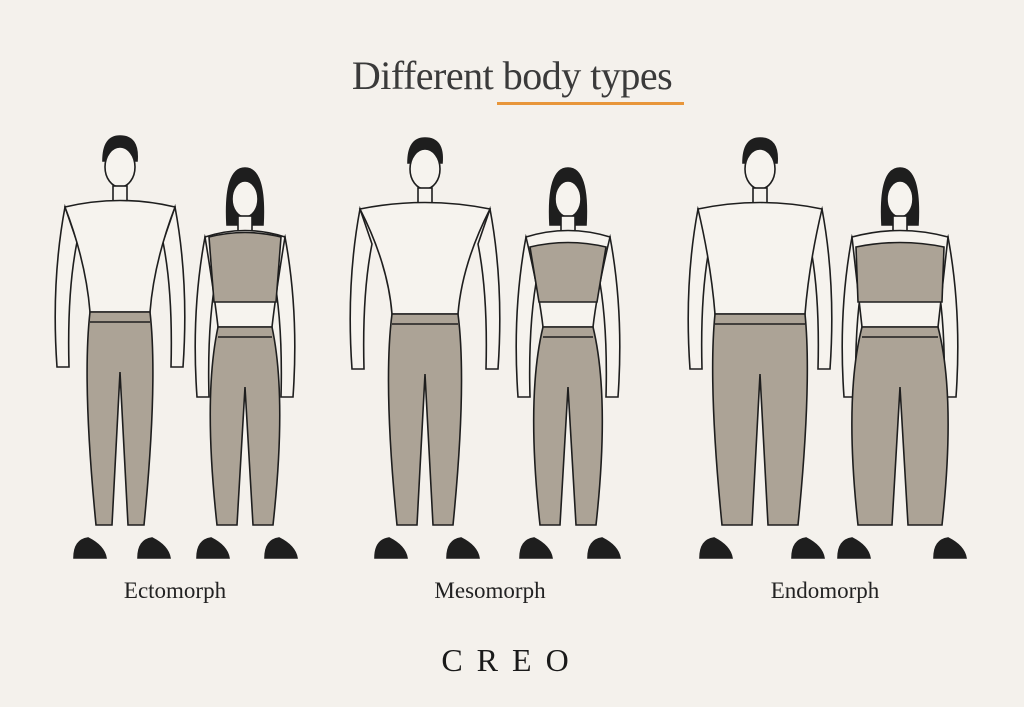 The image size is (1024, 707). Describe the element at coordinates (512, 660) in the screenshot. I see `creo-logo: CREO` at that location.